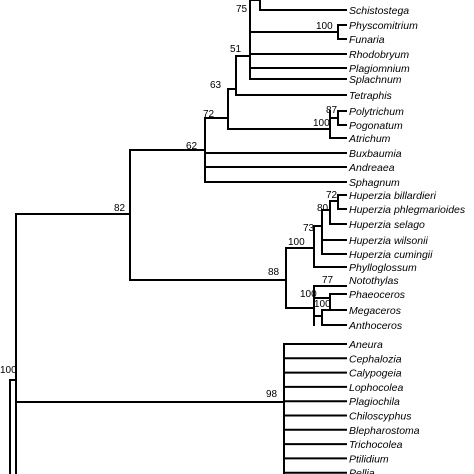 This screenshot has width=474, height=474. I want to click on taxon-label-anthoceros: Anthoceros, so click(375, 326).